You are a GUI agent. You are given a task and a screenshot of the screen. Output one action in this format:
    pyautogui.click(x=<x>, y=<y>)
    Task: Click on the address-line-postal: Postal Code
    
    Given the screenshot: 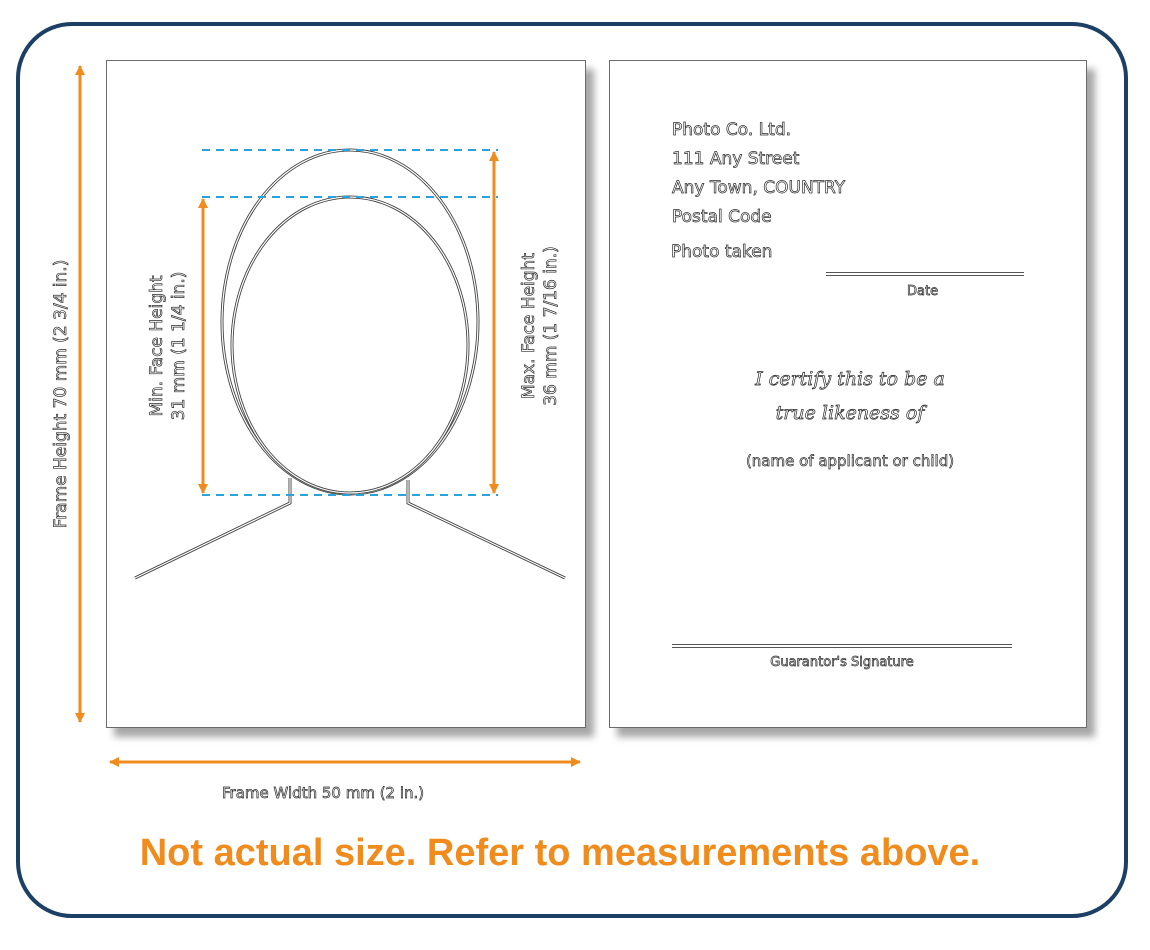 What is the action you would take?
    pyautogui.click(x=722, y=217)
    